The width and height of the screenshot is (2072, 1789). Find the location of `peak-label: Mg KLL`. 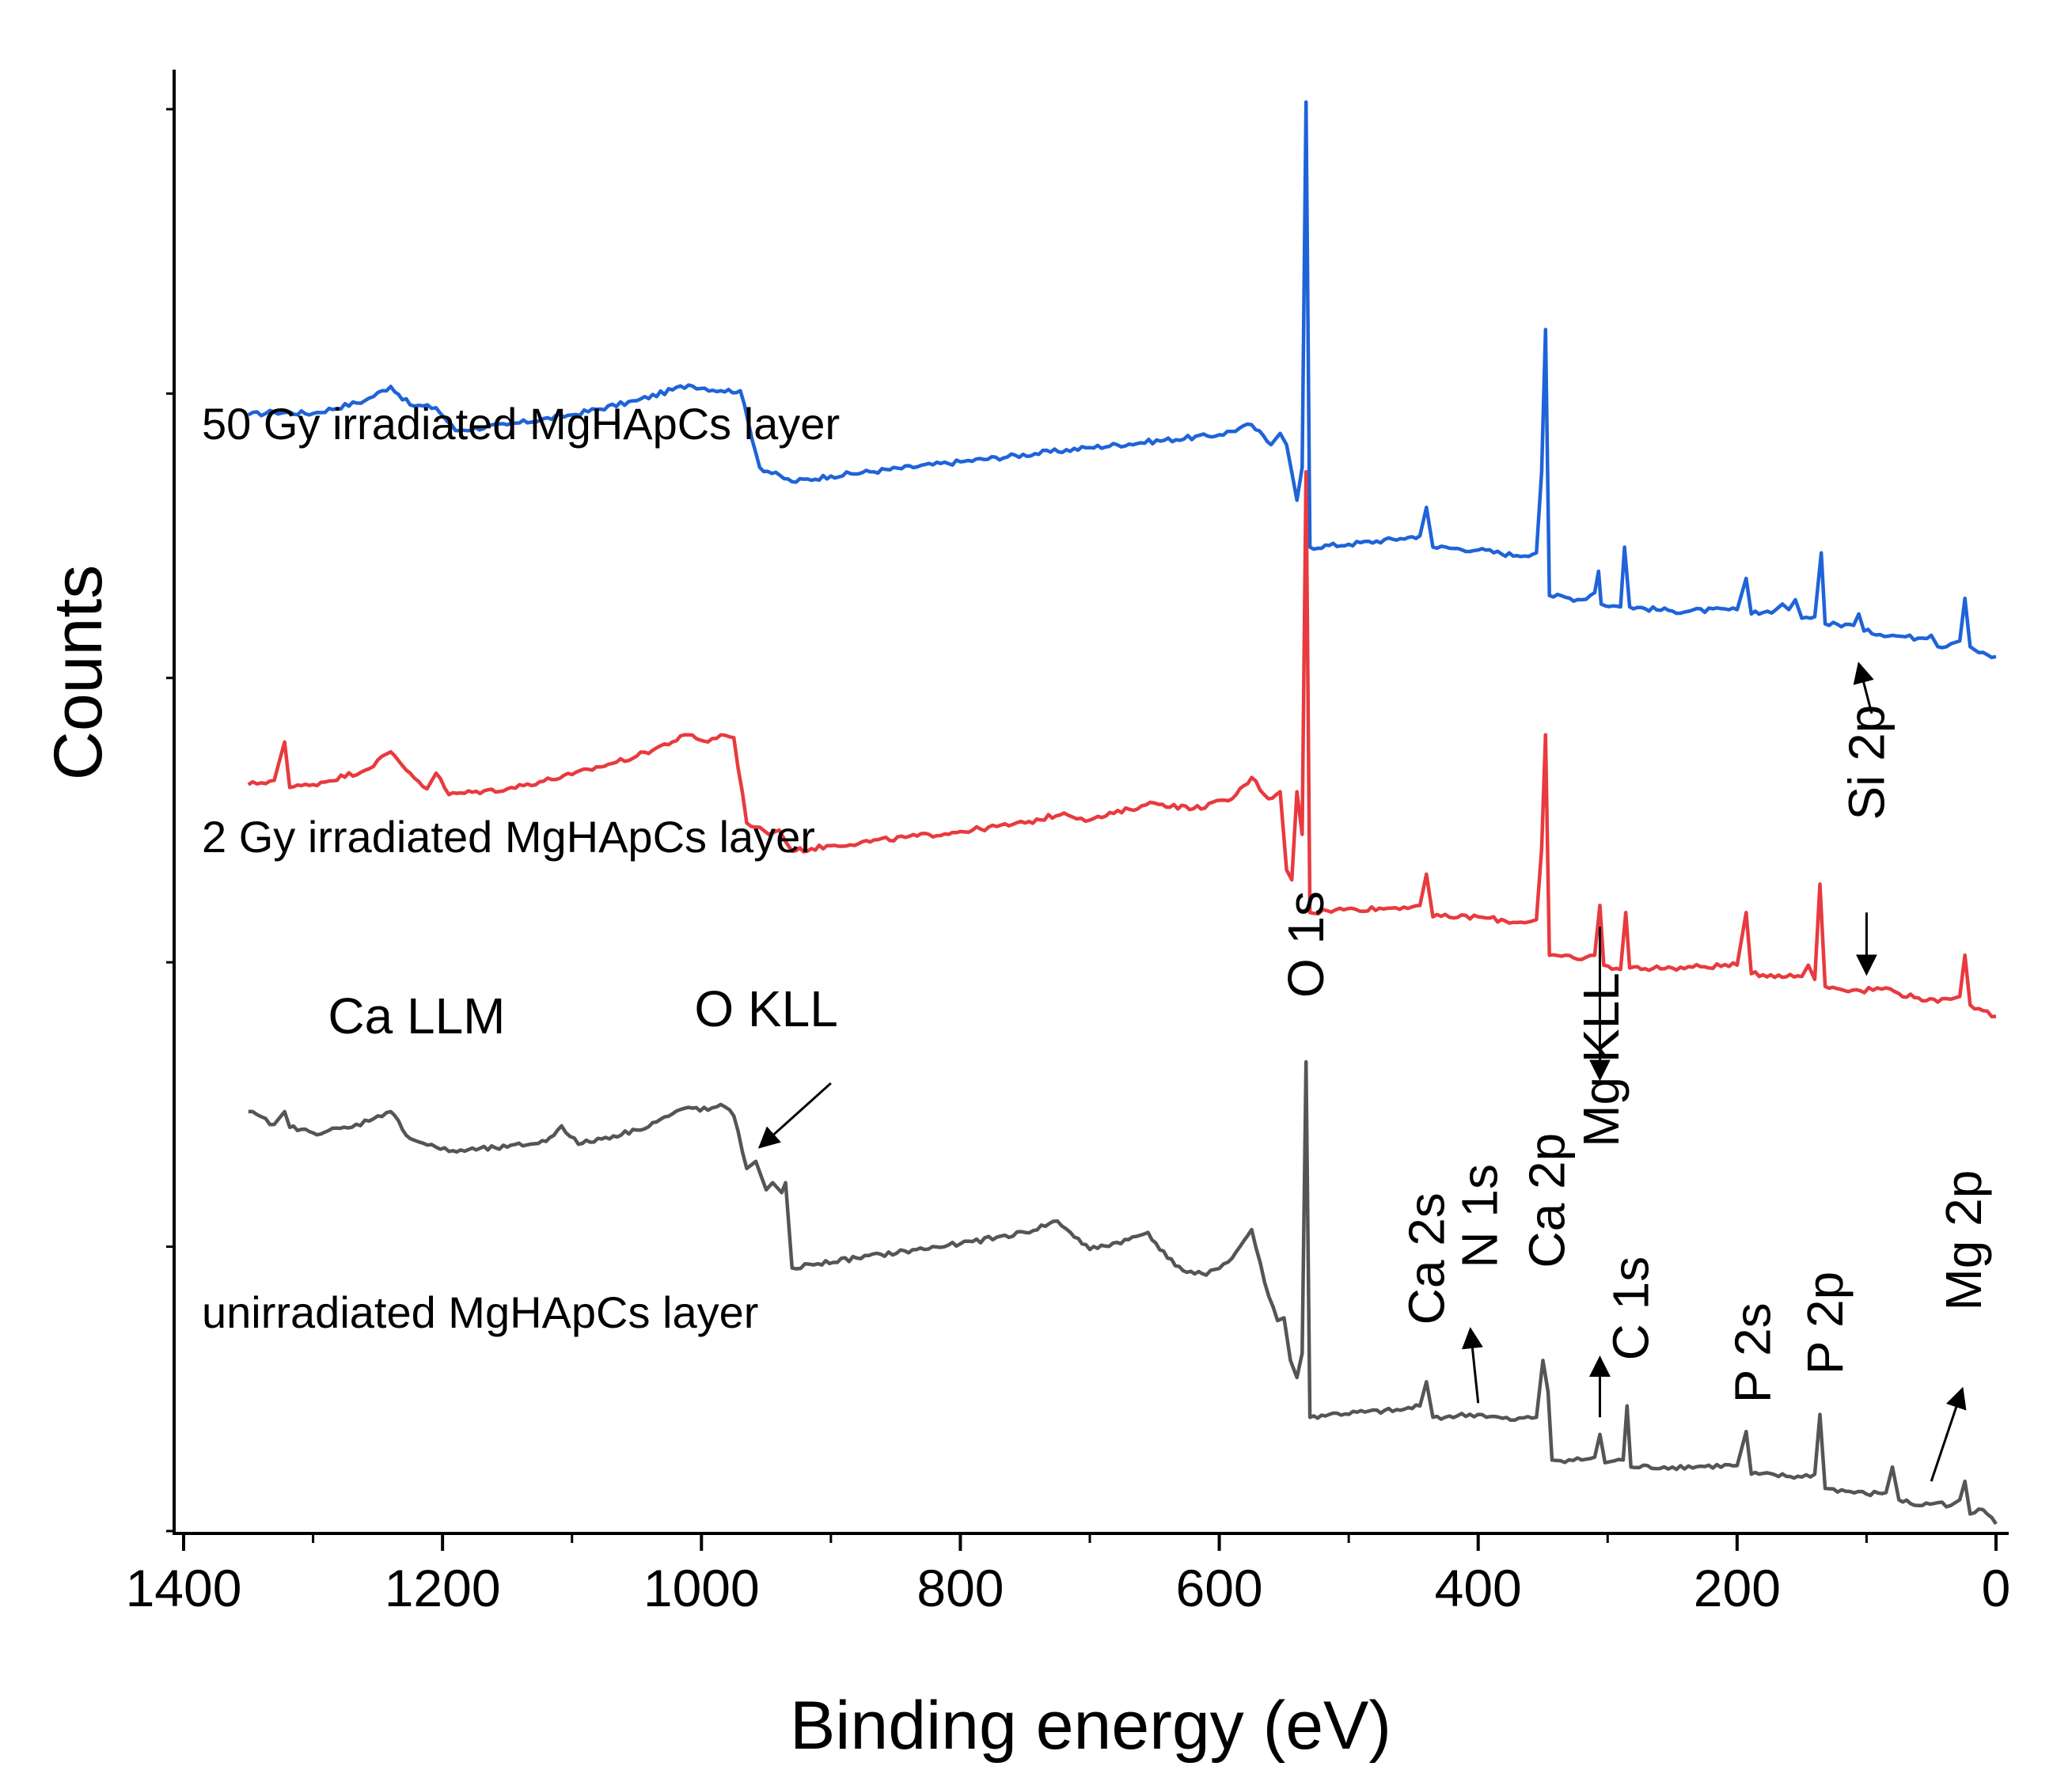

peak-label: Mg KLL is located at coordinates (1602, 1059).